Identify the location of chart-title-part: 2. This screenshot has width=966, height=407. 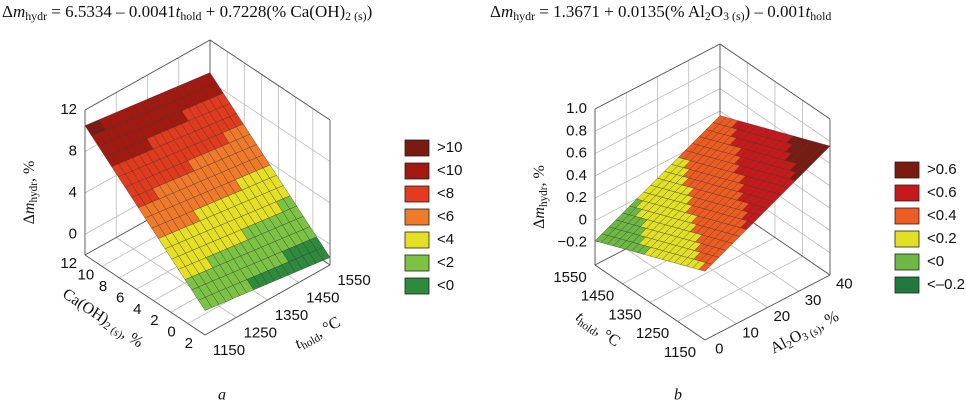
(708, 16).